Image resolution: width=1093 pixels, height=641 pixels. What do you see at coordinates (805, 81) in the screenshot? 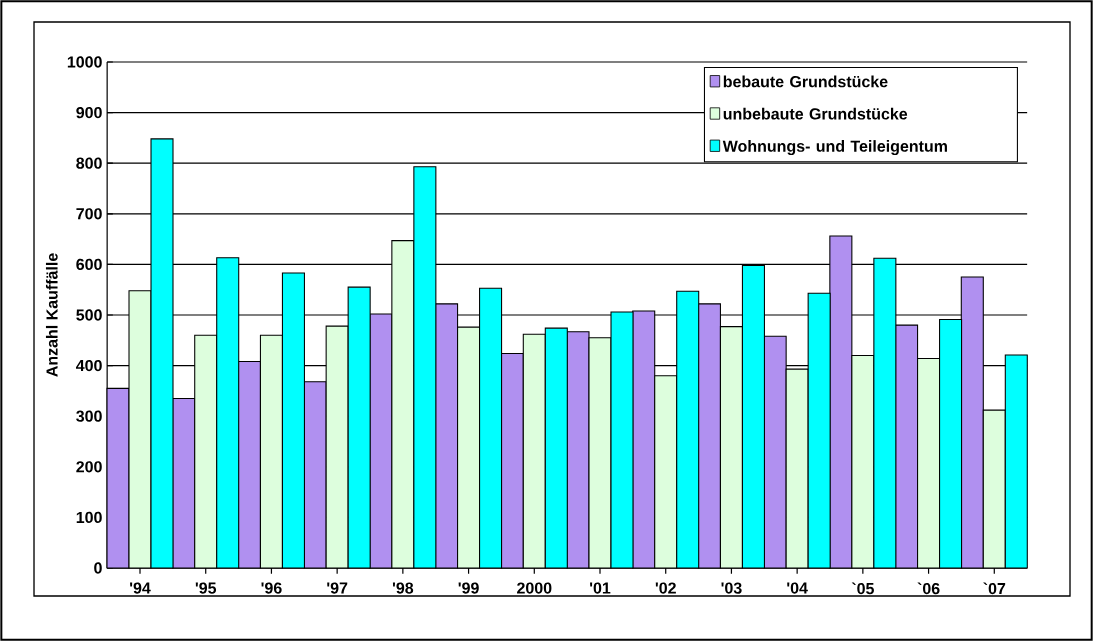
I see `legend-label: bebaute Grundstücke` at bounding box center [805, 81].